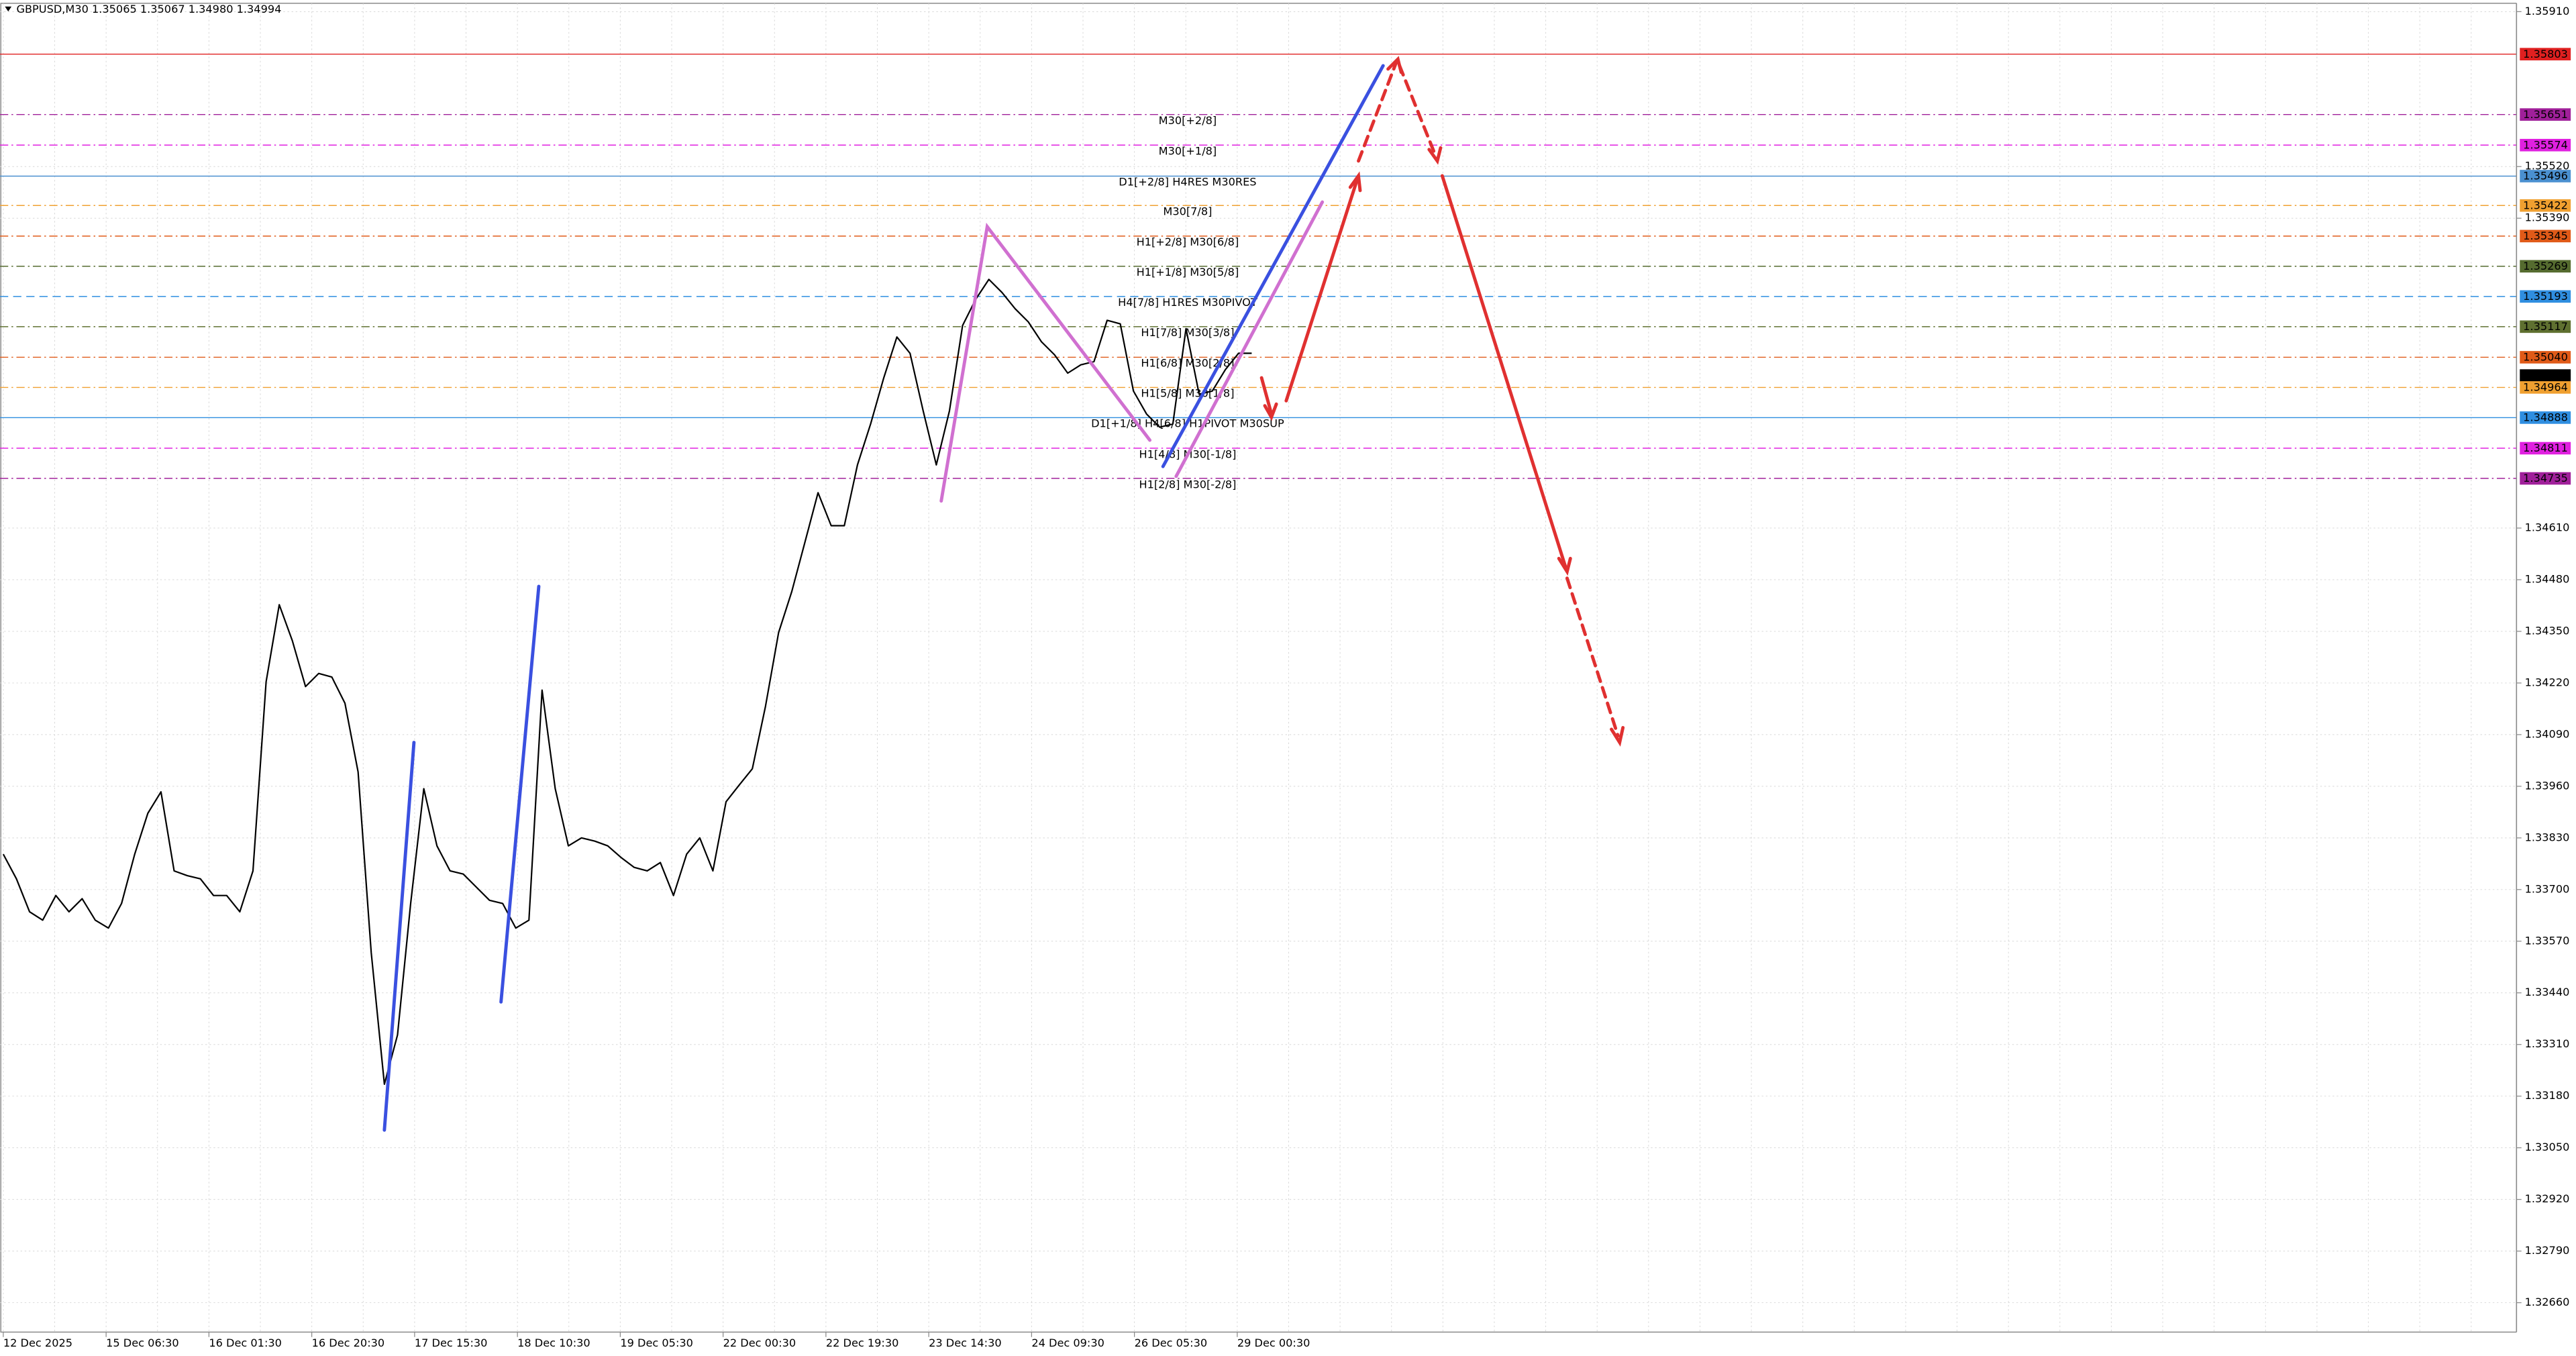 Image resolution: width=2576 pixels, height=1356 pixels. Describe the element at coordinates (245, 1343) in the screenshot. I see `x-tick-label: 16 Dec 01:30` at that location.